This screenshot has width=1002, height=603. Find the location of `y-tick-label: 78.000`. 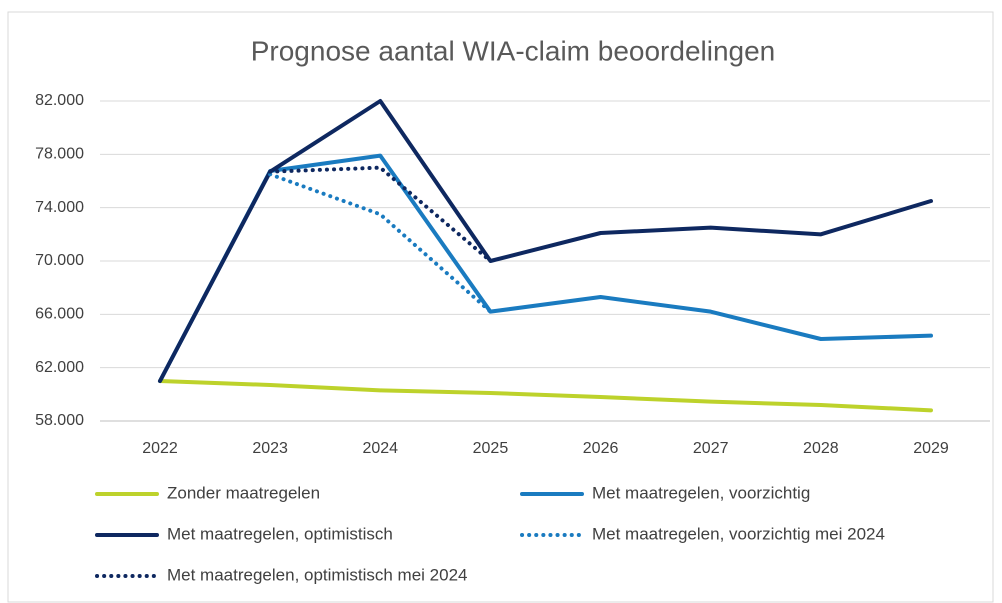

y-tick-label: 78.000 is located at coordinates (59, 154).